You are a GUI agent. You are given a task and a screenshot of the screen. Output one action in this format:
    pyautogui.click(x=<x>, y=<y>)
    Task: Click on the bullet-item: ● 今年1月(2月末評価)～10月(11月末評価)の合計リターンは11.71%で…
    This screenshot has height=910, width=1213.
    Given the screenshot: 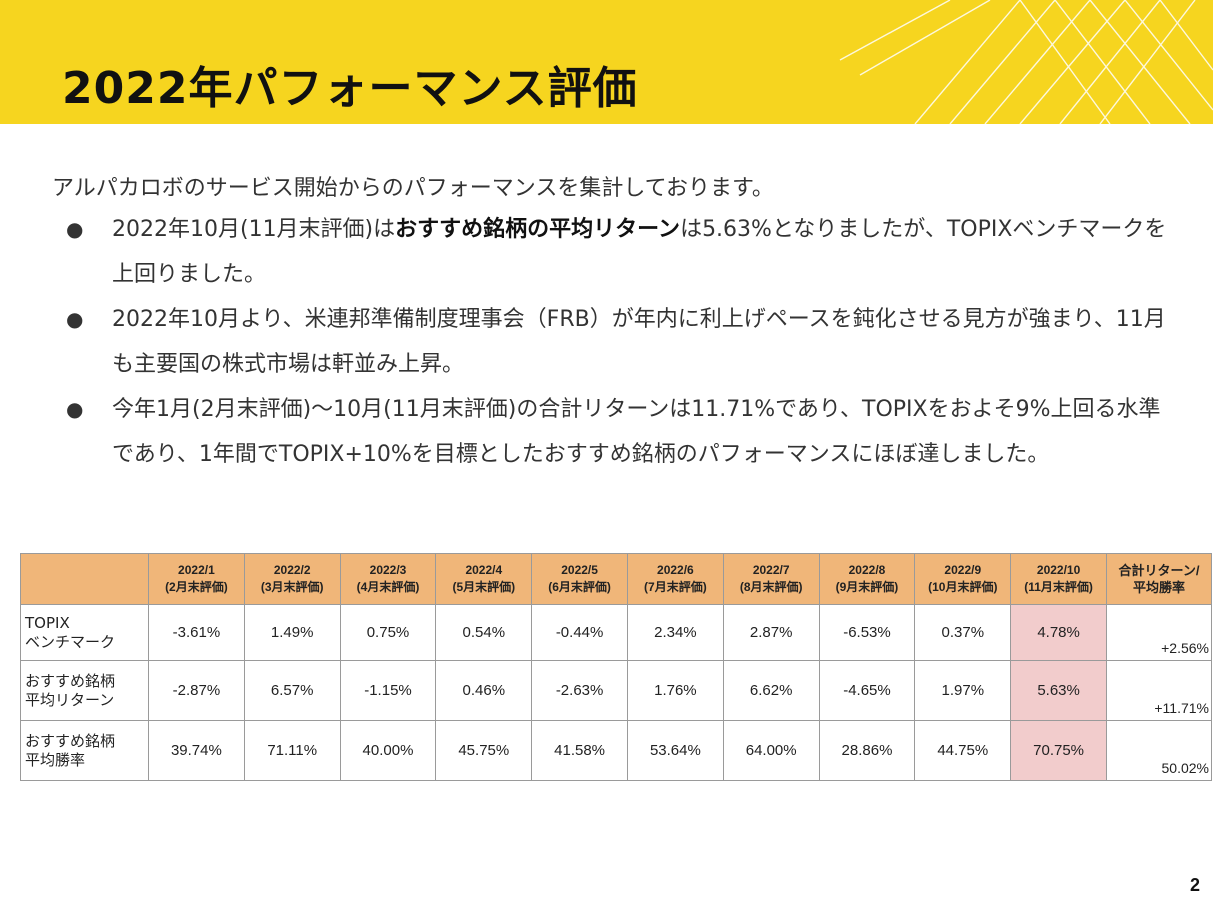 What is the action you would take?
    pyautogui.click(x=617, y=432)
    